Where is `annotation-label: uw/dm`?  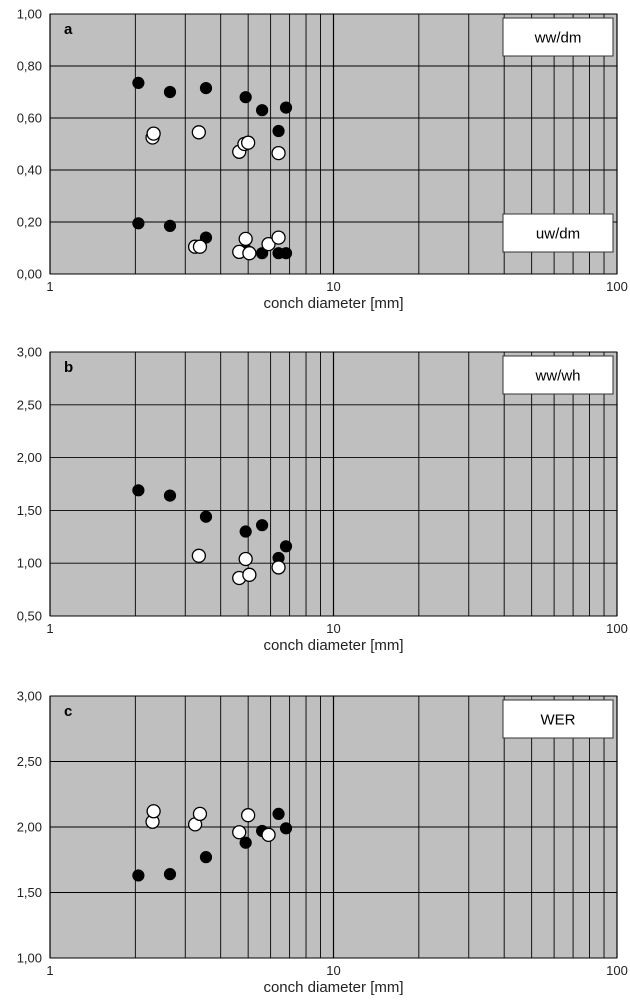
annotation-label: uw/dm is located at coordinates (558, 234).